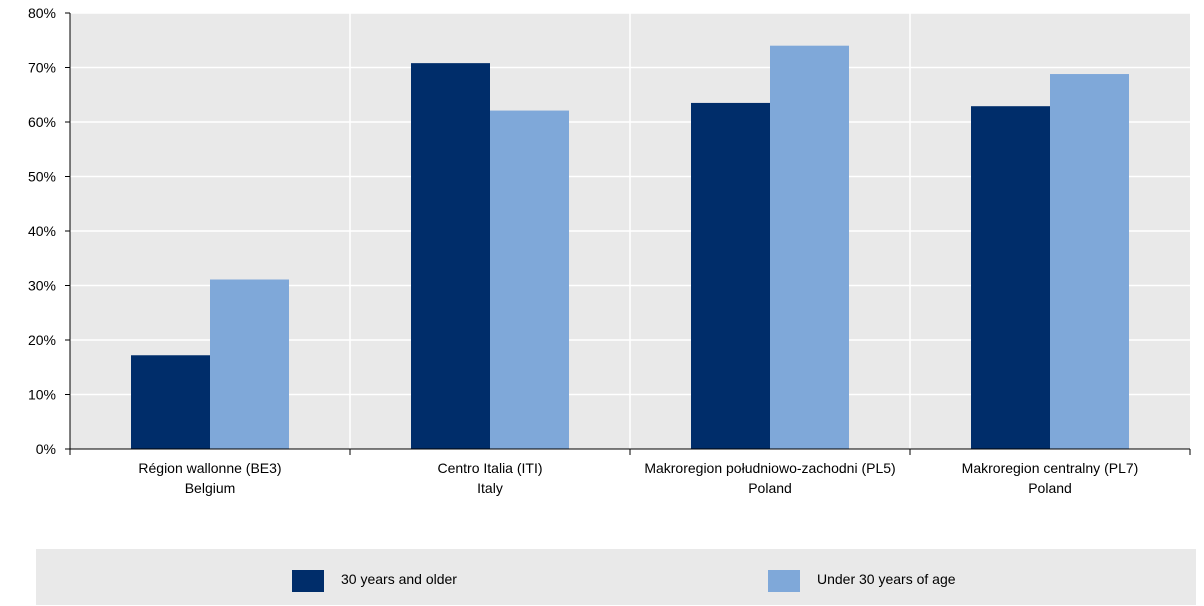 This screenshot has height=606, width=1204. I want to click on y-tick-label: 70%, so click(42, 68).